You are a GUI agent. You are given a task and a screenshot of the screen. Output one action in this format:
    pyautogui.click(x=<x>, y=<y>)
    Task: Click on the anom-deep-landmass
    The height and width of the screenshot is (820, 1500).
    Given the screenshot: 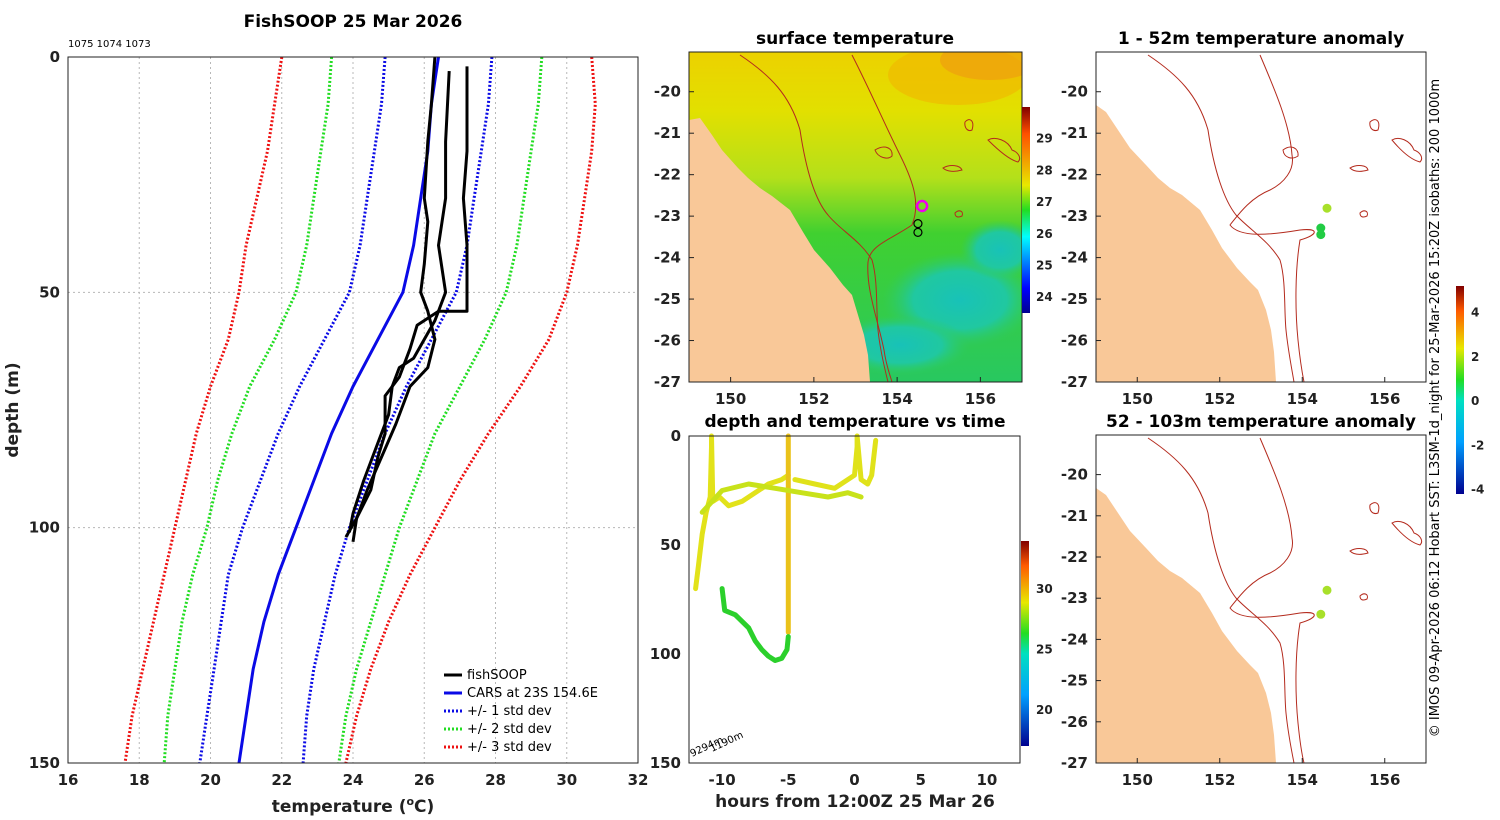 What is the action you would take?
    pyautogui.click(x=1186, y=625)
    